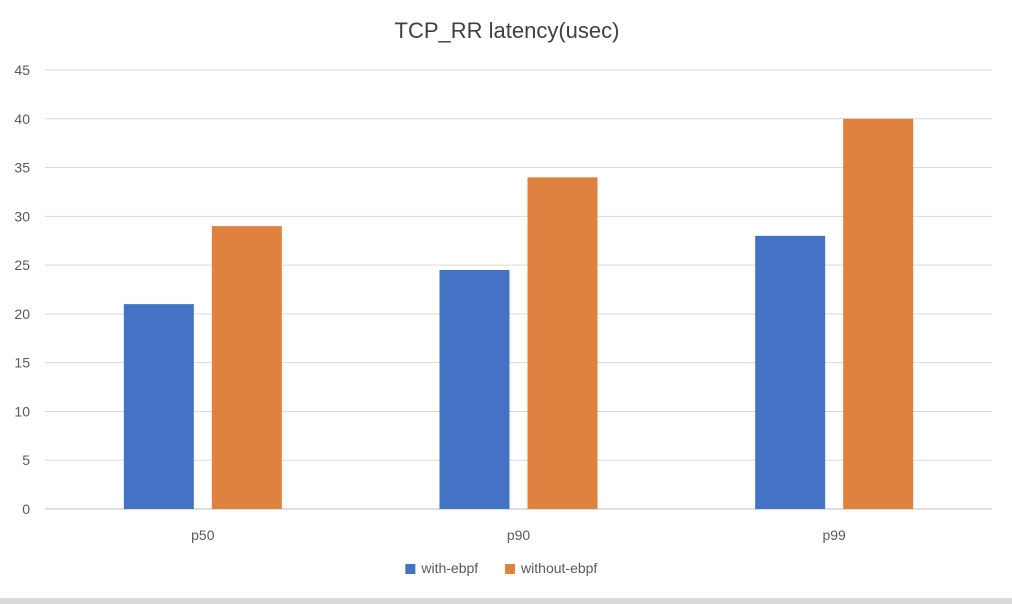 This screenshot has height=604, width=1012. I want to click on y-tick-label: 40, so click(22, 119).